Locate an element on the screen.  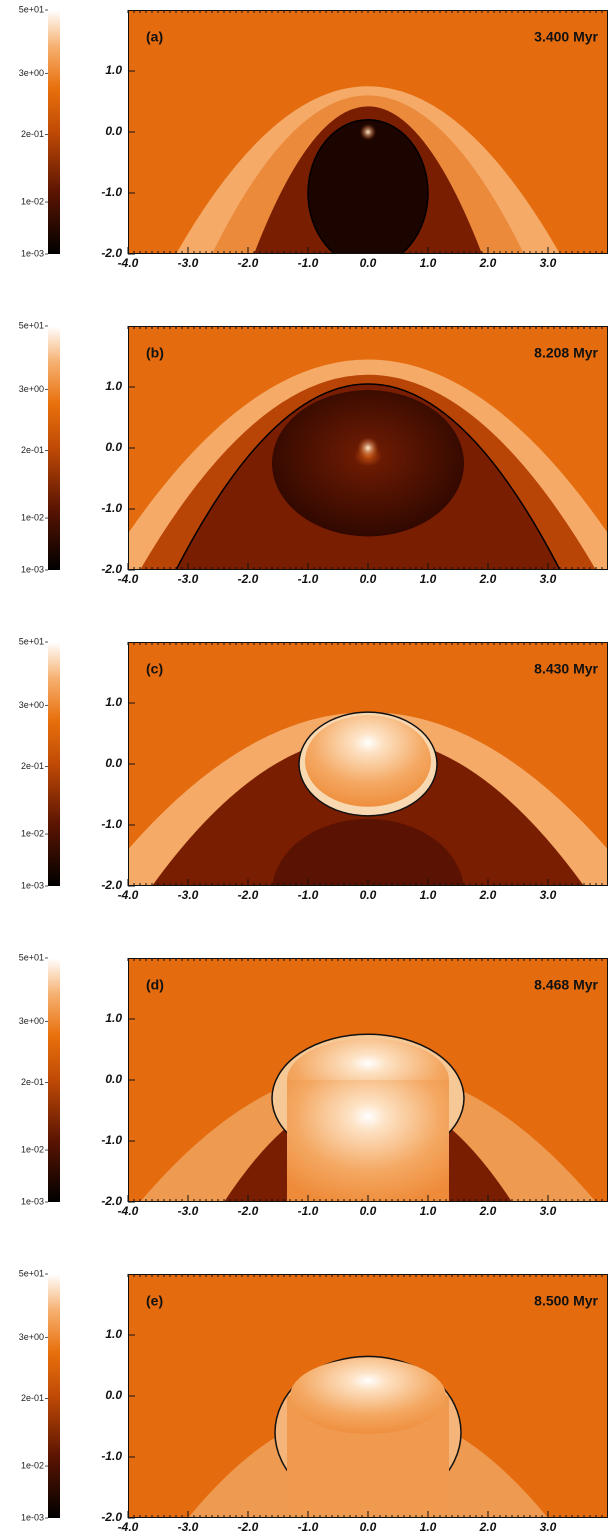
panel-label: (a) is located at coordinates (154, 37).